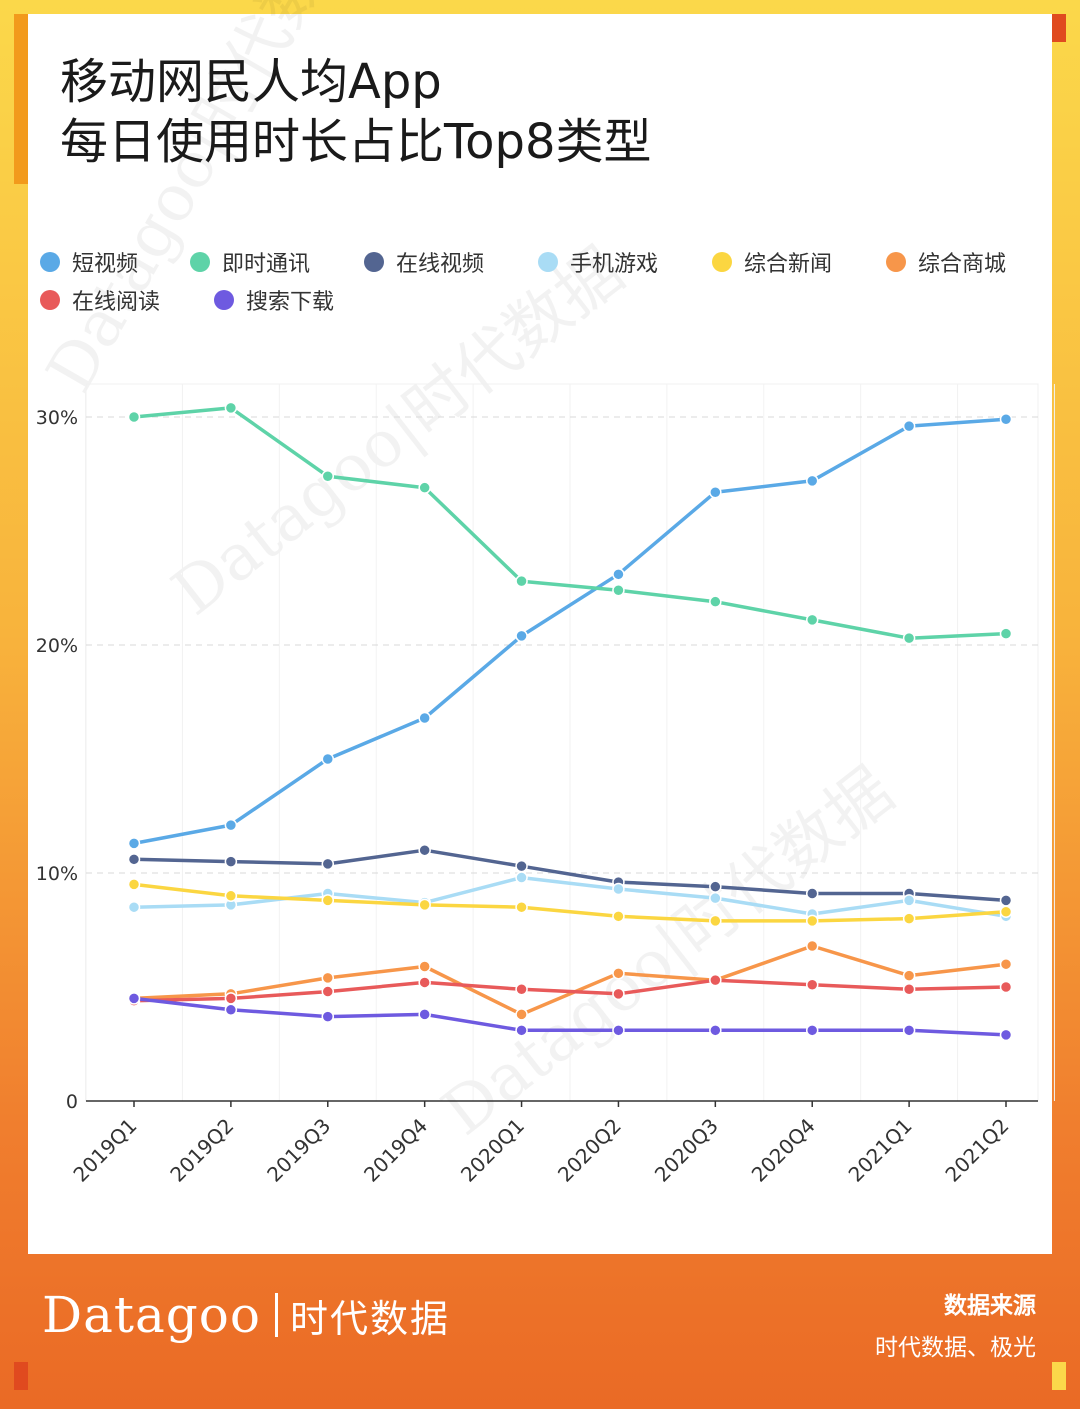  What do you see at coordinates (440, 264) in the screenshot?
I see `legend-label: 在线视频` at bounding box center [440, 264].